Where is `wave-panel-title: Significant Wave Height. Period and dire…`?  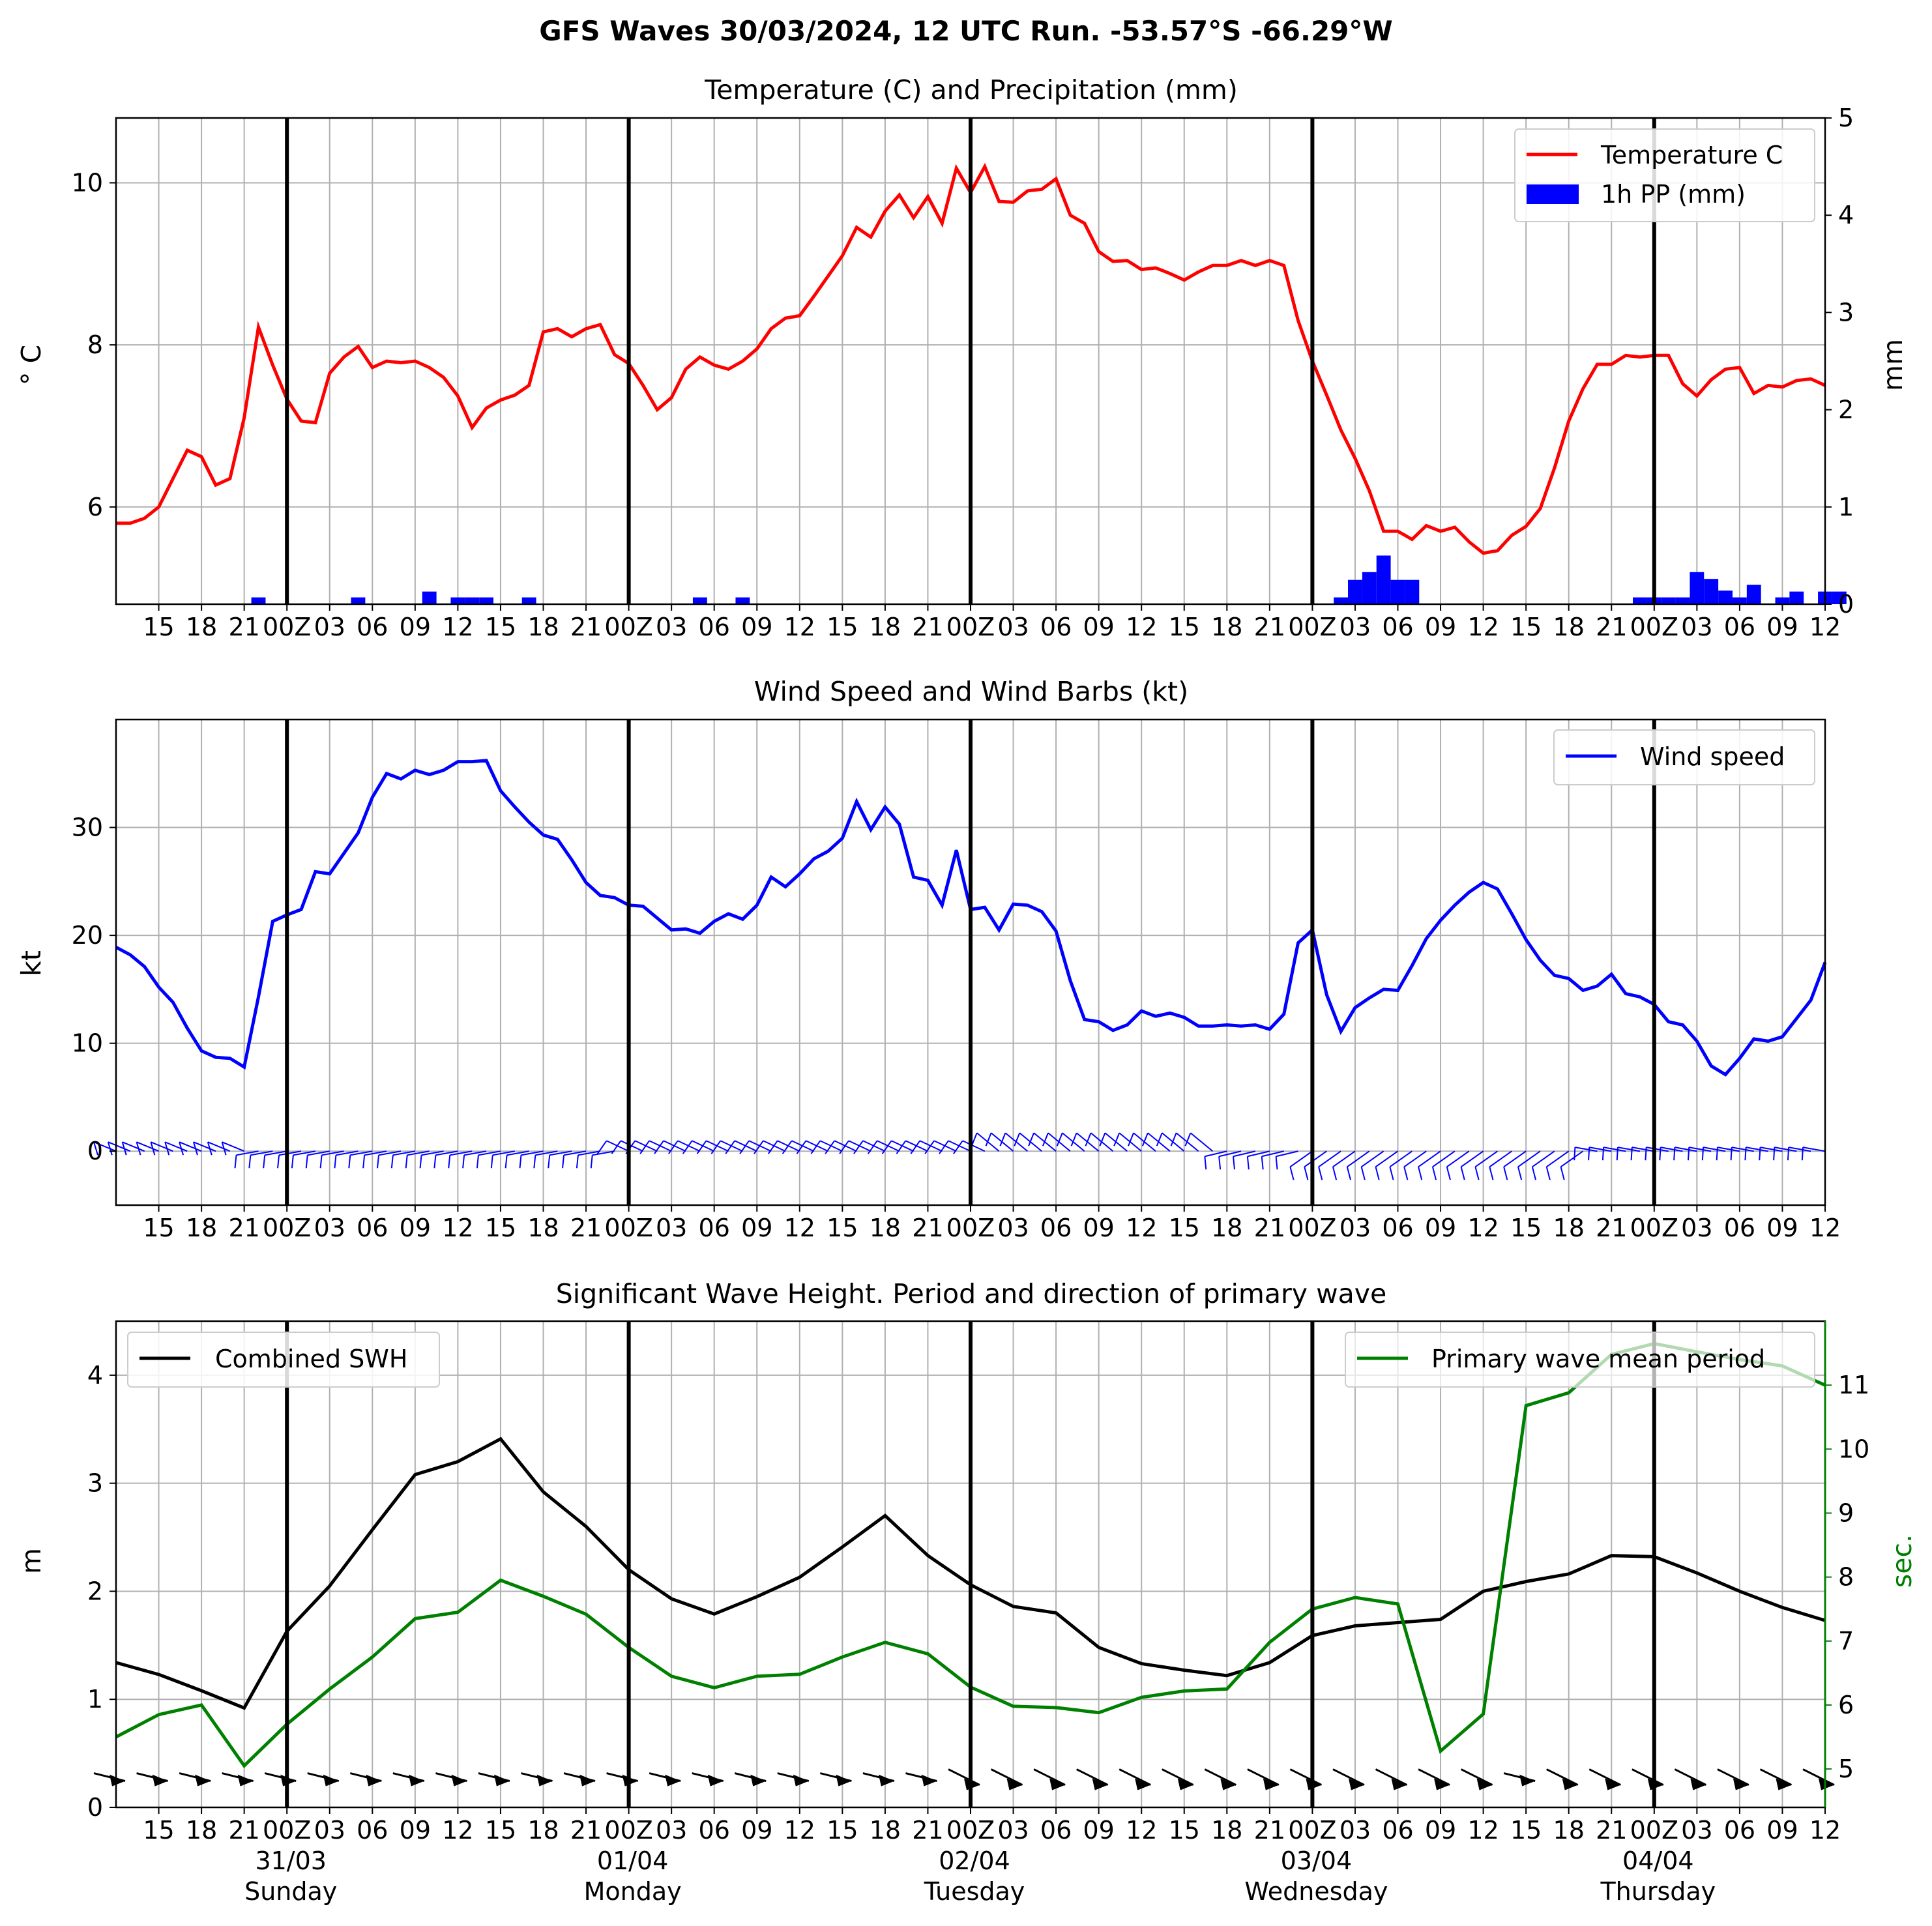
wave-panel-title: Significant Wave Height. Period and dire… is located at coordinates (971, 1293).